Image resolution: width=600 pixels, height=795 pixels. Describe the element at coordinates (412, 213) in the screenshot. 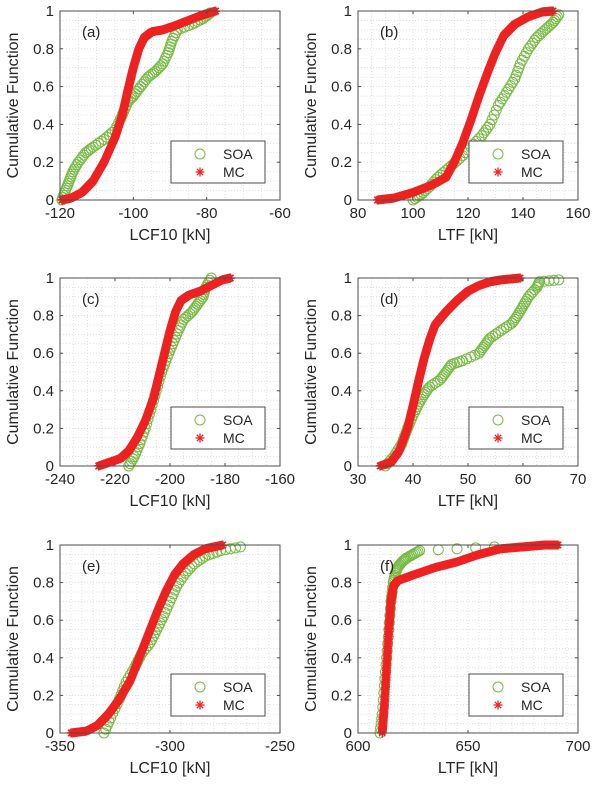

I see `x-tick-label: 100` at that location.